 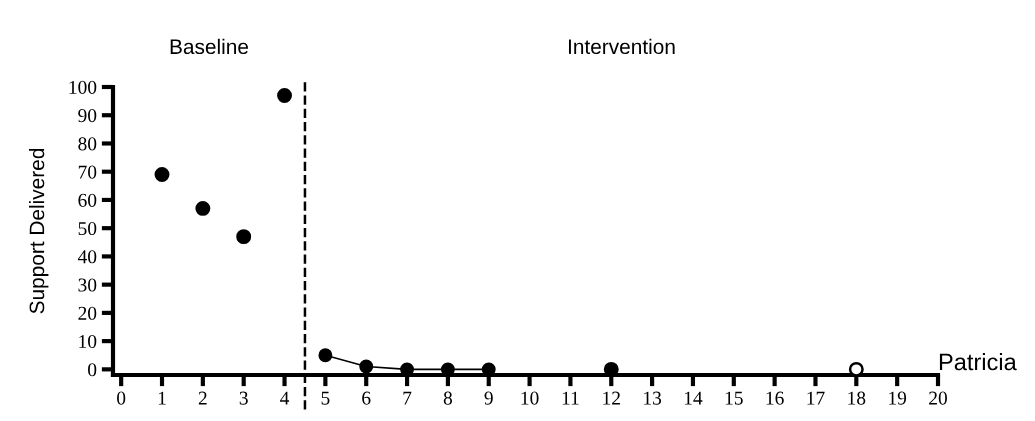 What do you see at coordinates (39, 231) in the screenshot?
I see `y-axis-title: Support Delivered` at bounding box center [39, 231].